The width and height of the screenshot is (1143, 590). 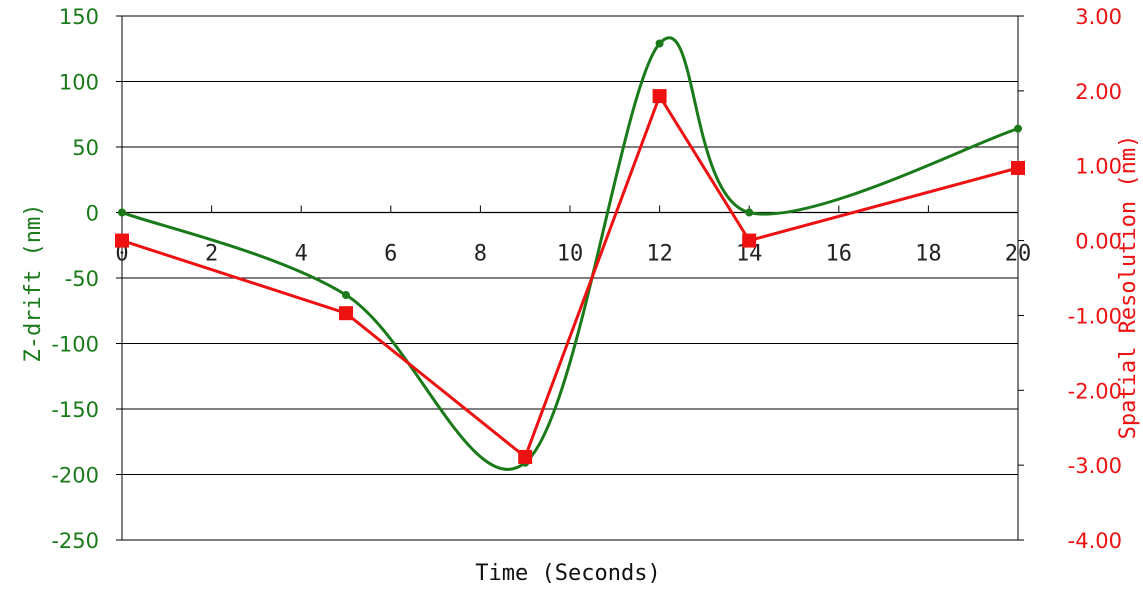 I want to click on x-axis: 0 2 4 6 8 10 12 14 16 18 20, so click(x=573, y=236).